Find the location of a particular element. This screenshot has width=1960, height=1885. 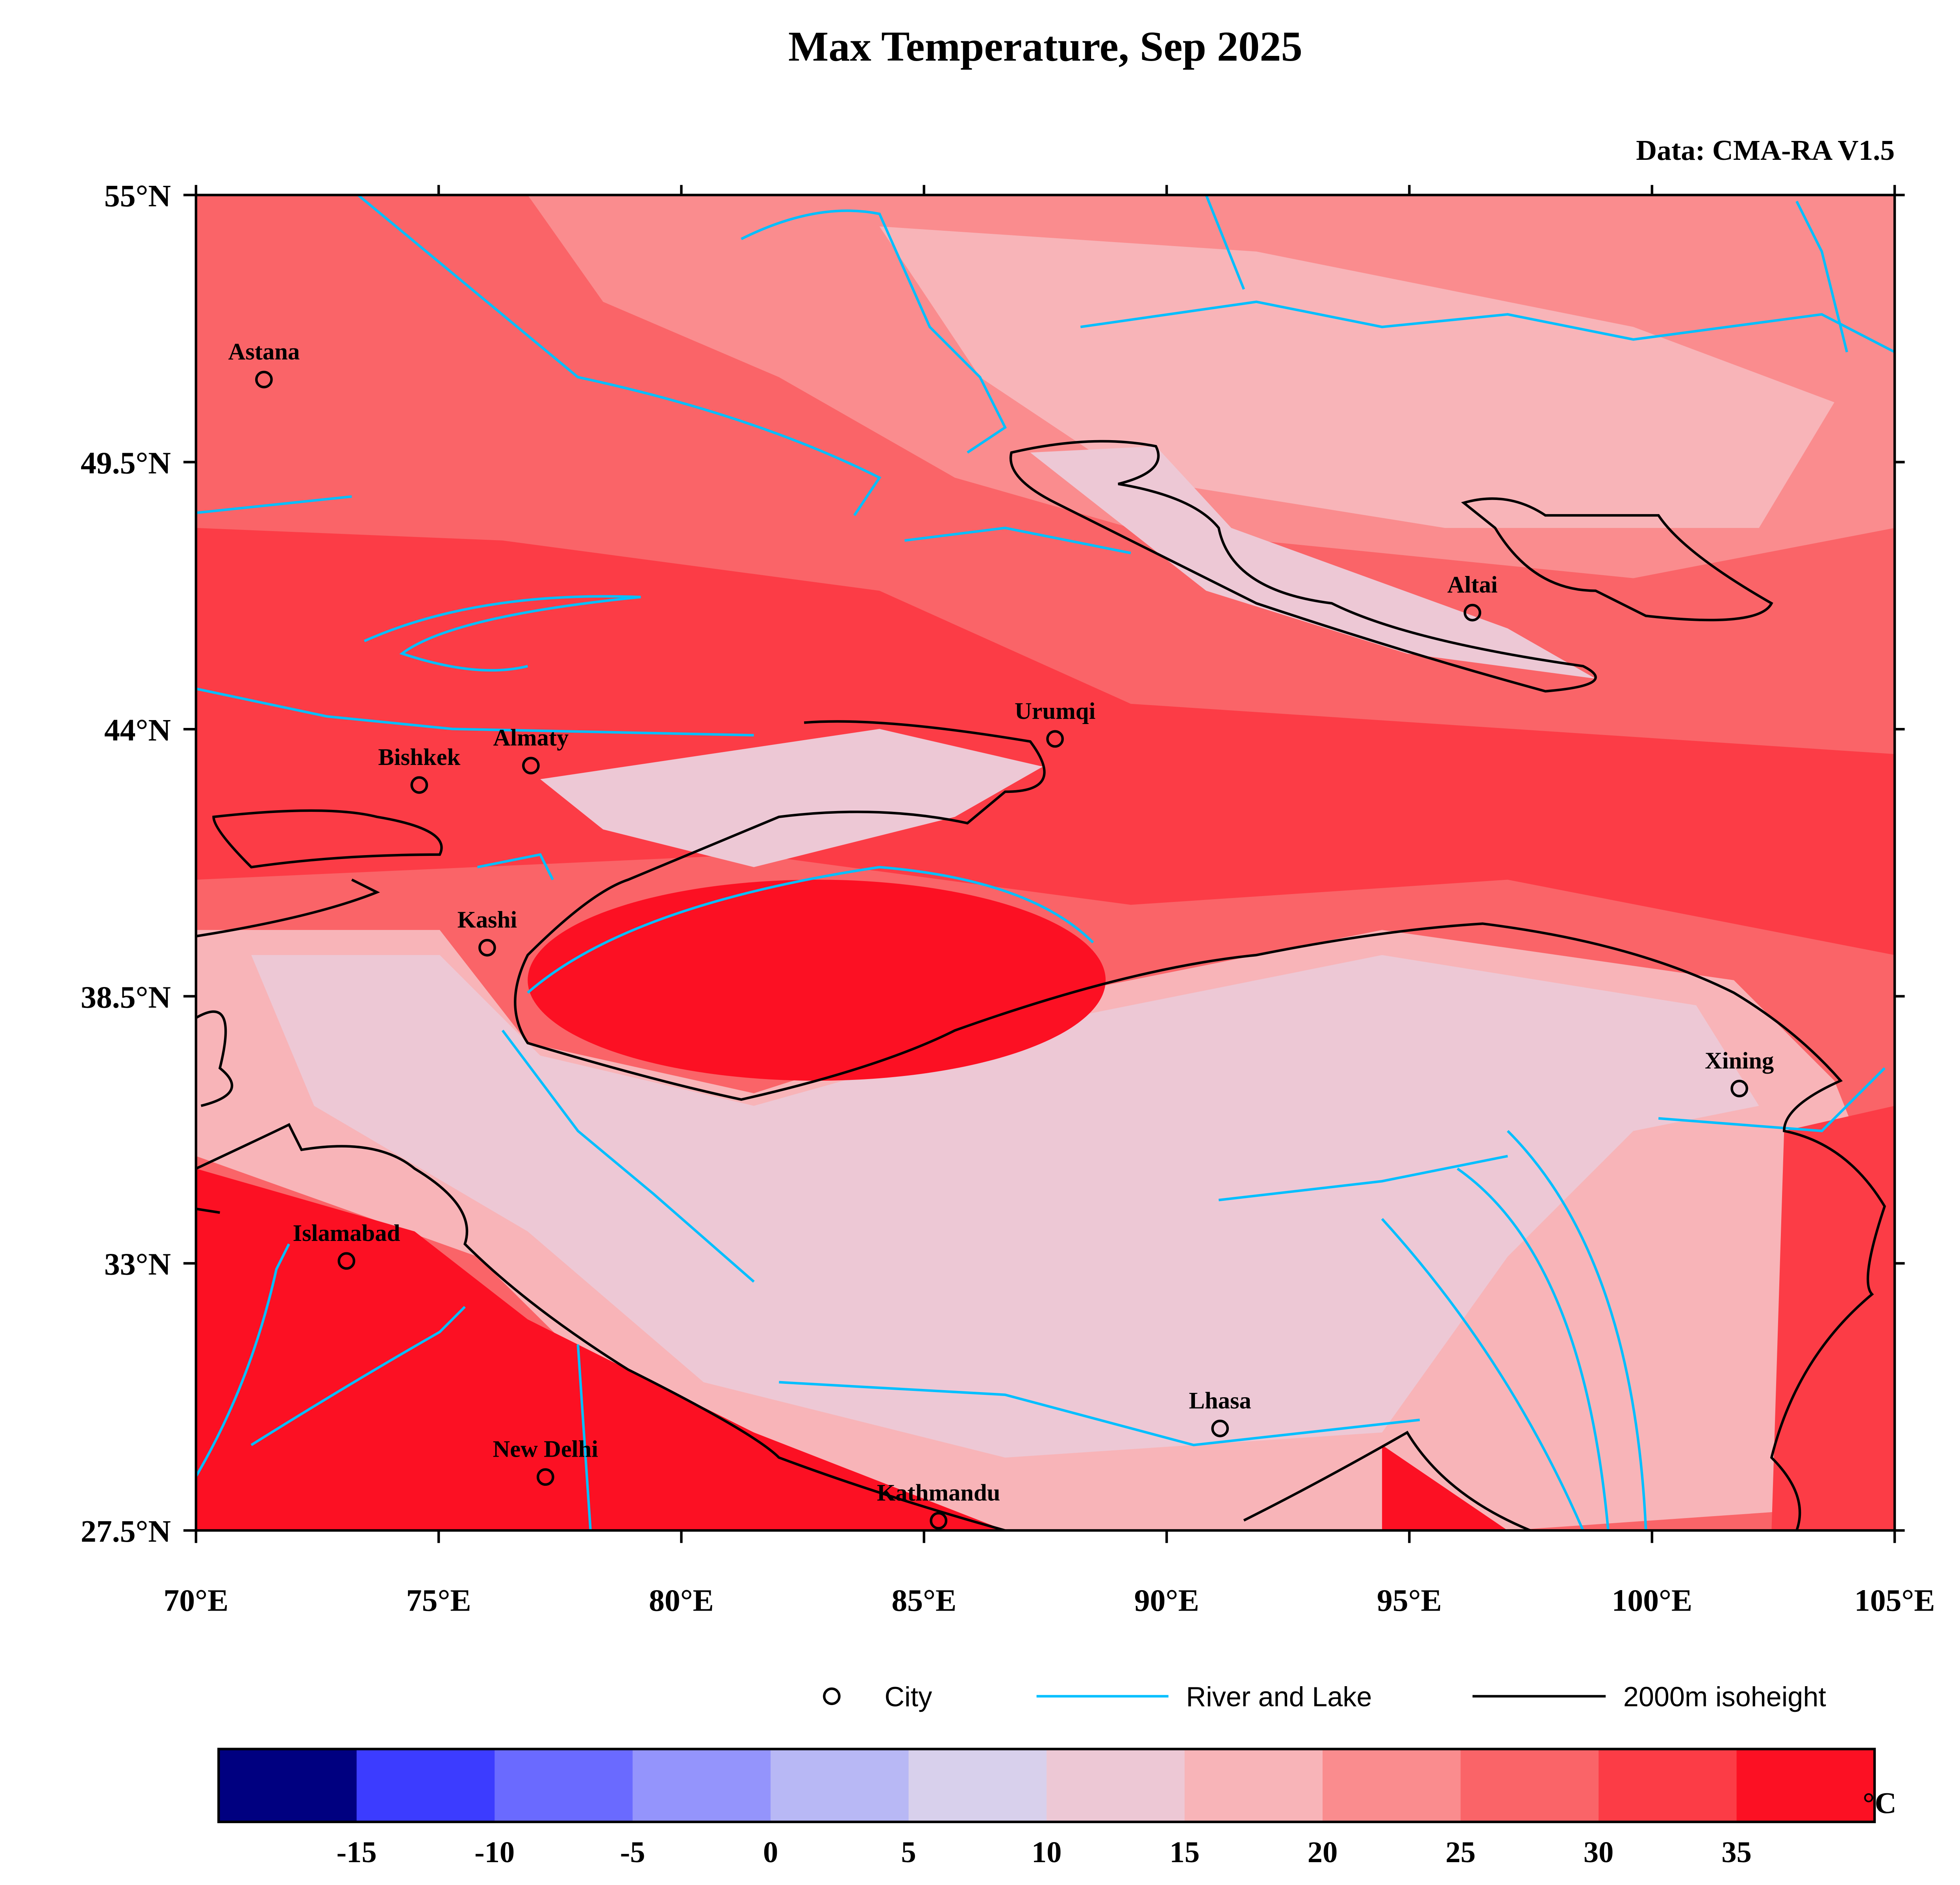

colorbar-tick-label: 5 is located at coordinates (908, 1852).